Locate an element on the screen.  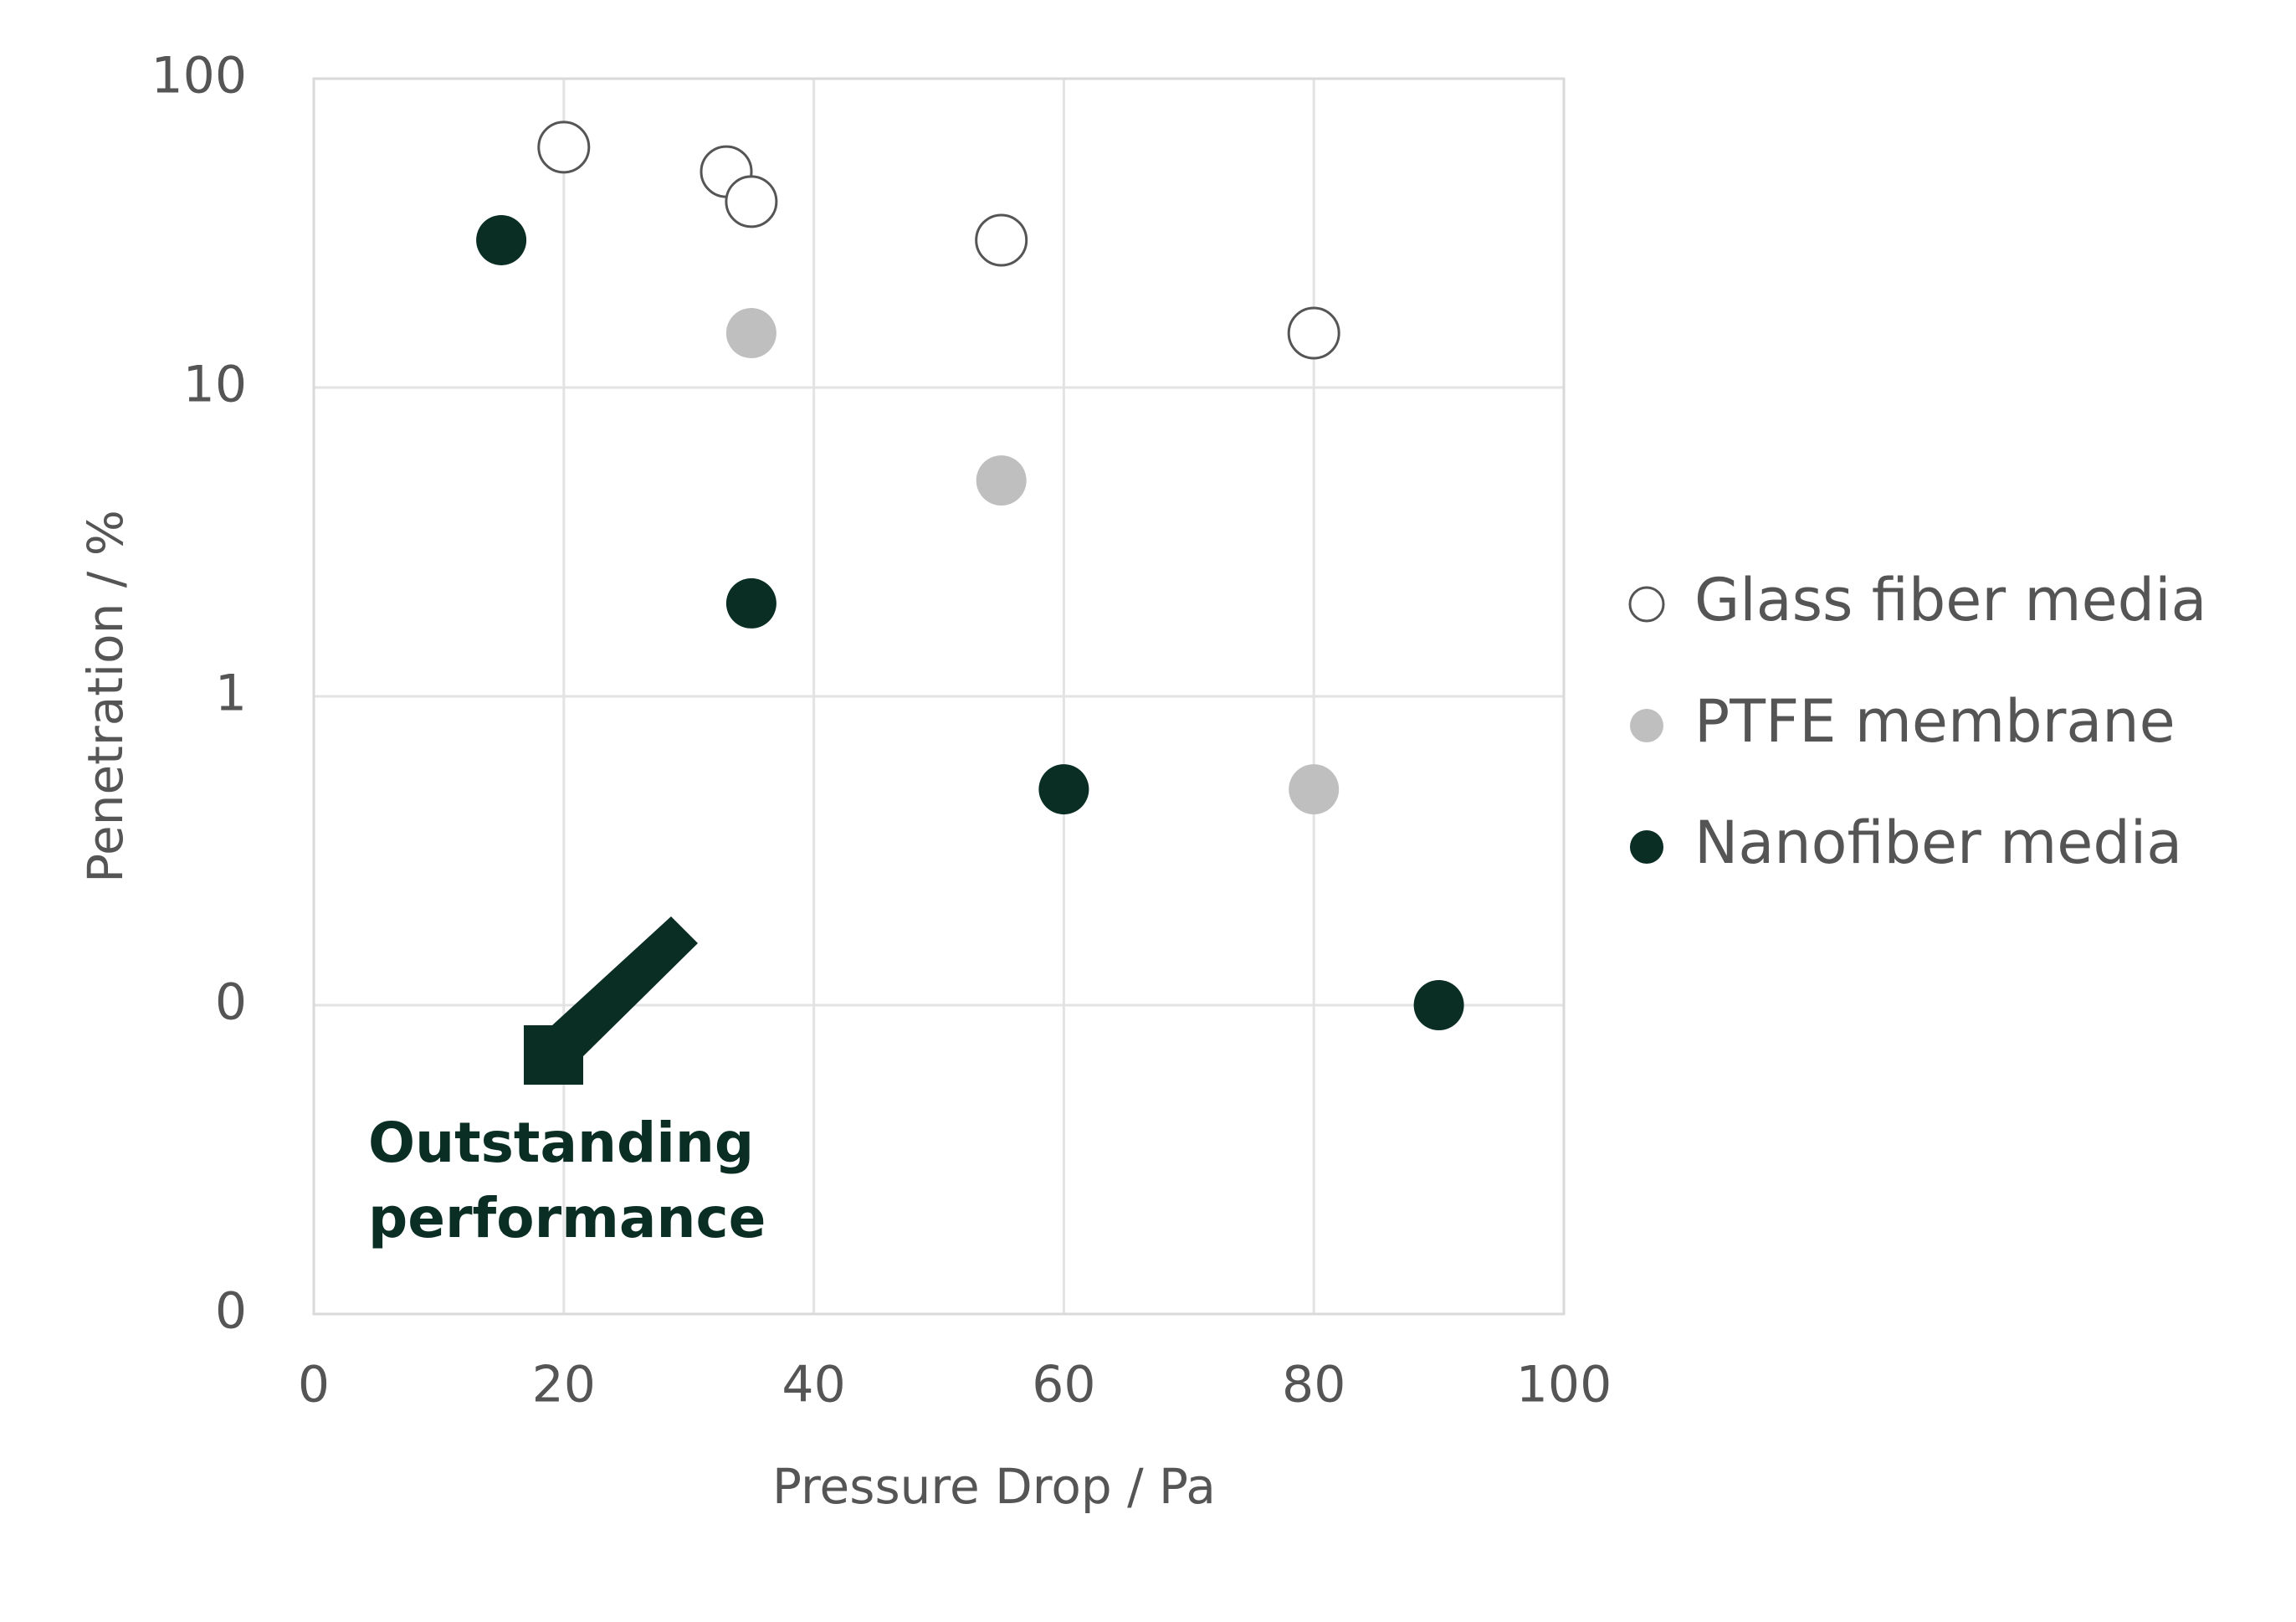
x-tick-label: 0 is located at coordinates (314, 1385).